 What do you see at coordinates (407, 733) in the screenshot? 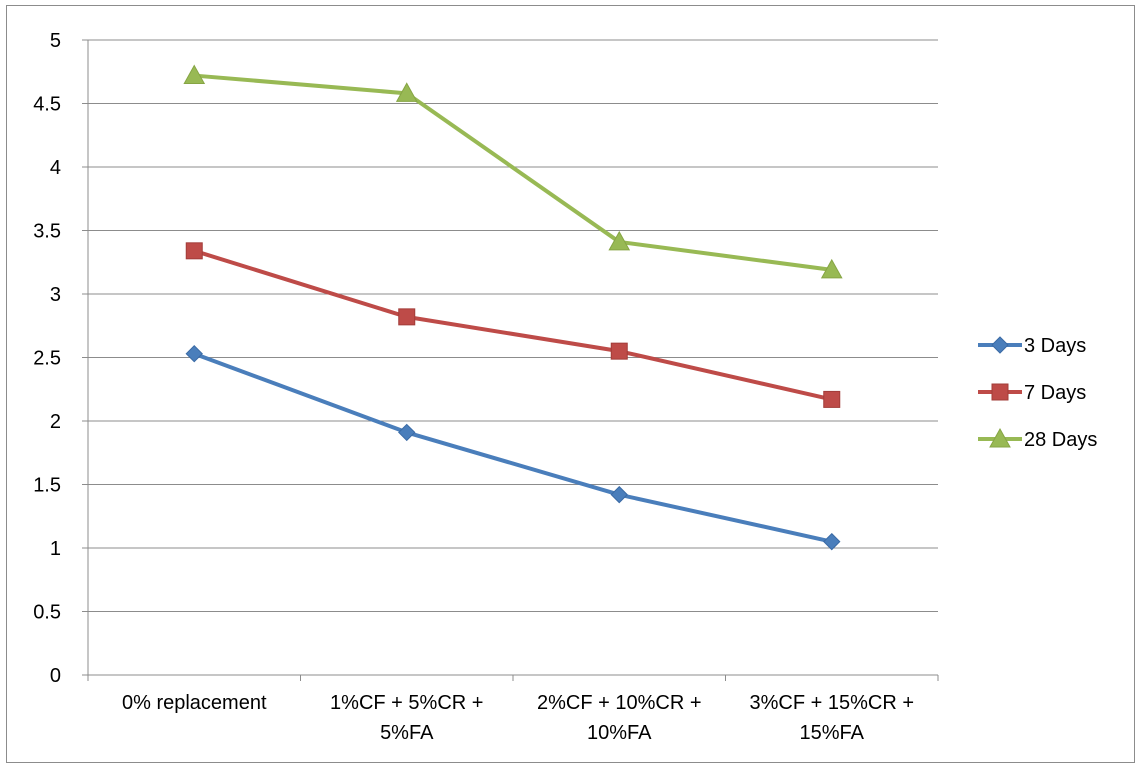
I see `x-tick-label-line: 5%FA` at bounding box center [407, 733].